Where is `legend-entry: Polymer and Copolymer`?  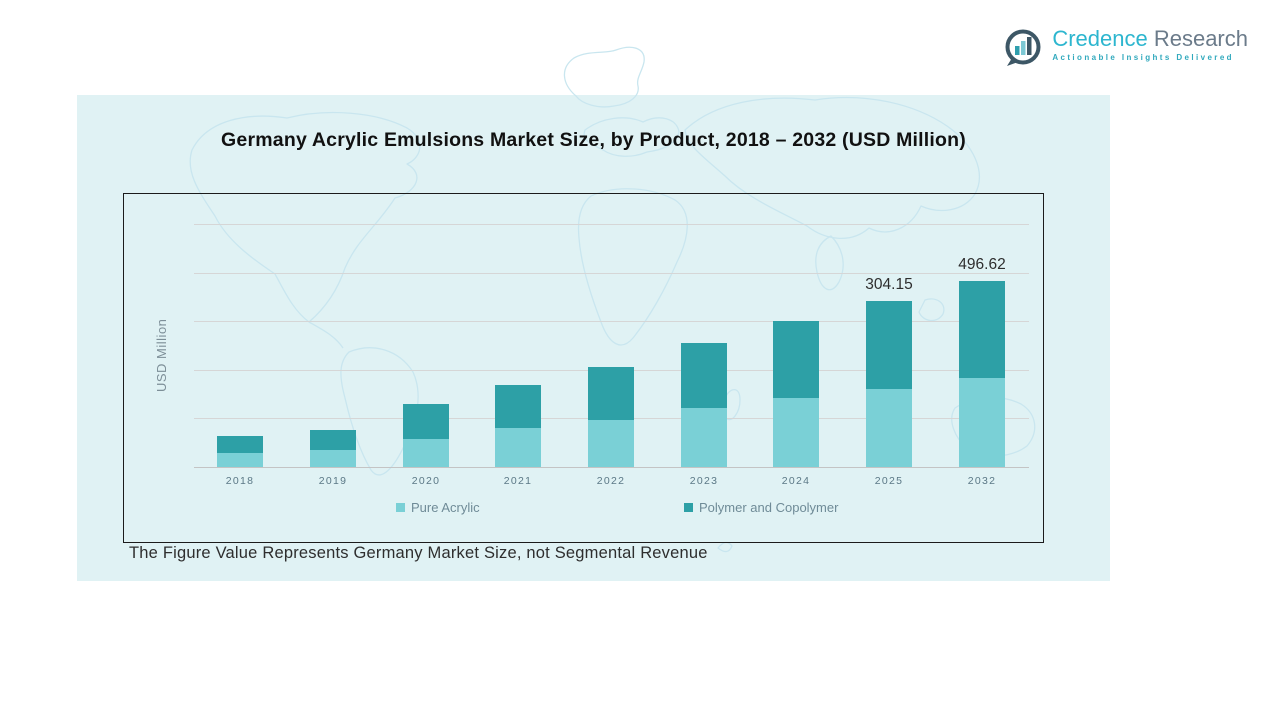
legend-entry: Polymer and Copolymer is located at coordinates (761, 507).